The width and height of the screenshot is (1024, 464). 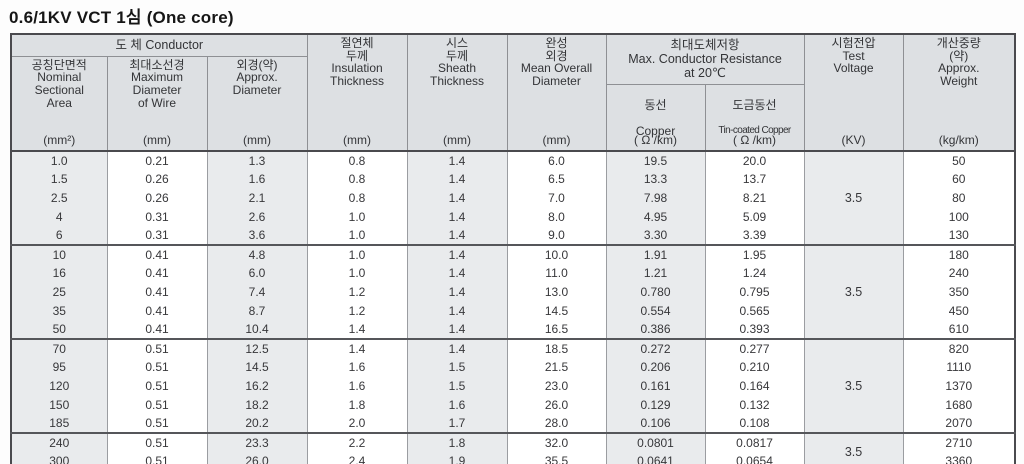 I want to click on cell-mean-overall-diameter: 26.0, so click(x=556, y=405).